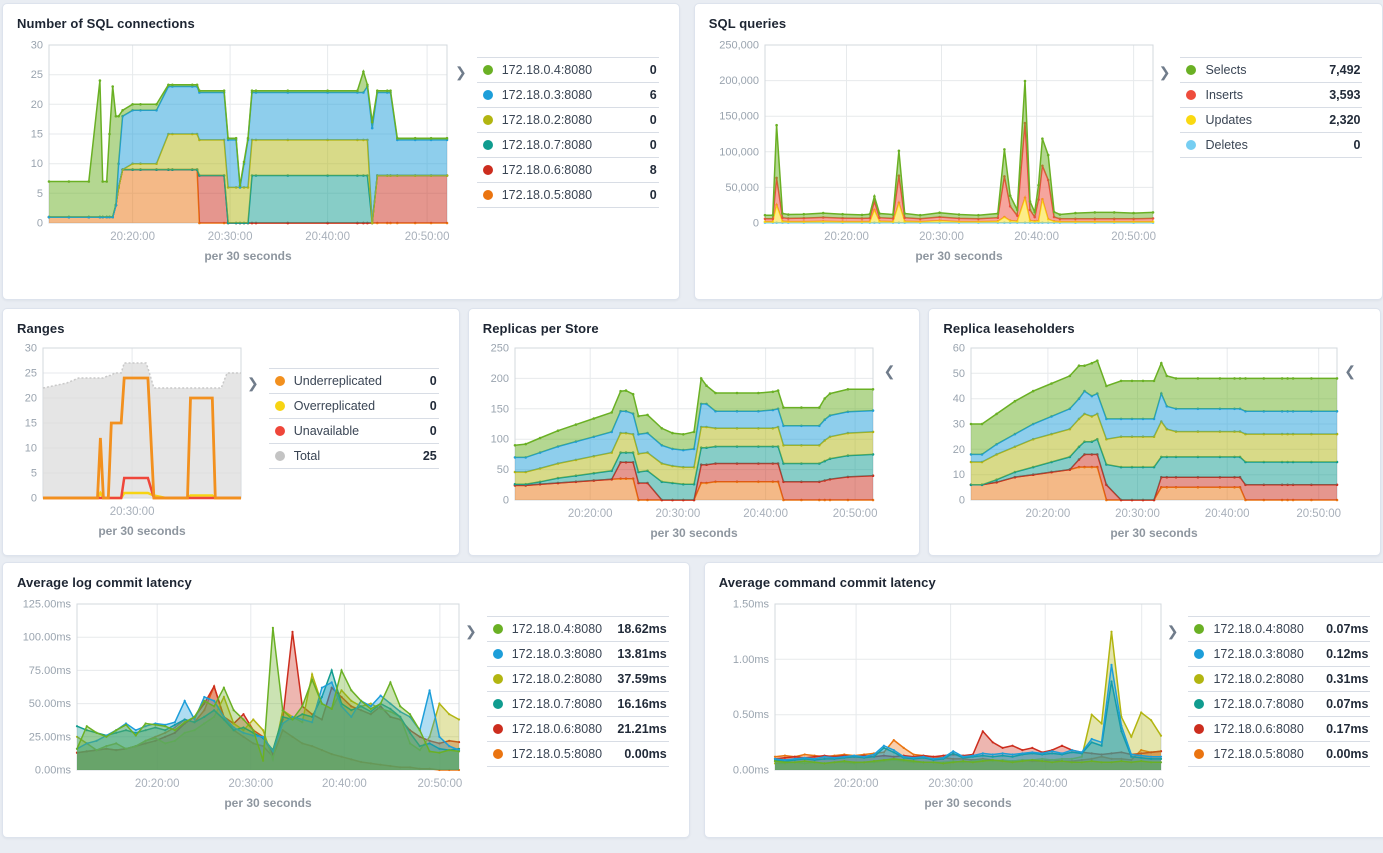  Describe the element at coordinates (577, 654) in the screenshot. I see `legend-item: 172.18.0.3:8080 13.81ms` at that location.